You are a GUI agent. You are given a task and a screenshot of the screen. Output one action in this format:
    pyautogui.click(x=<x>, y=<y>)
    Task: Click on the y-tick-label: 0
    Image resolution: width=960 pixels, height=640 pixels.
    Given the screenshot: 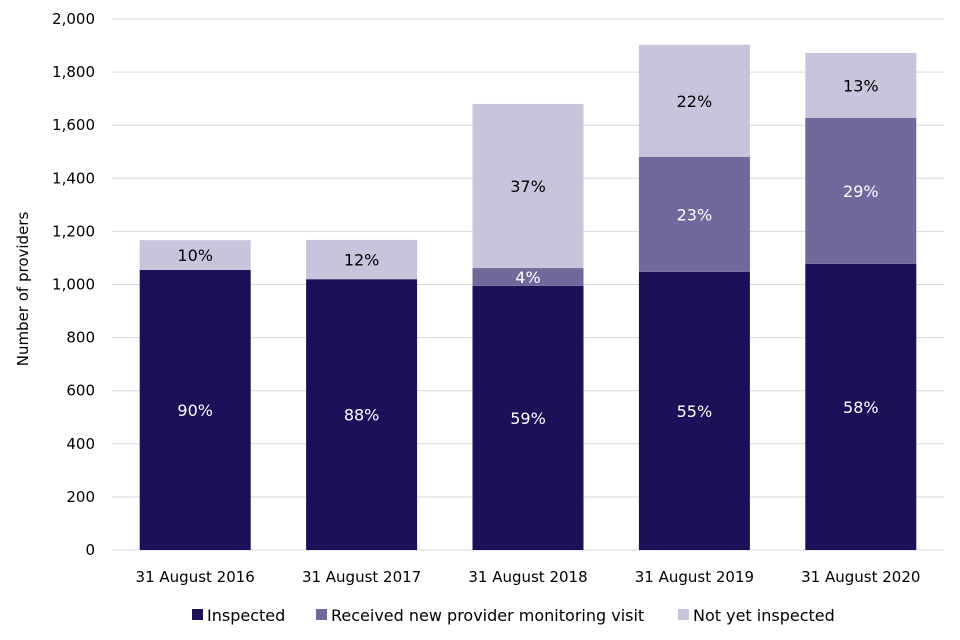 What is the action you would take?
    pyautogui.click(x=90, y=550)
    